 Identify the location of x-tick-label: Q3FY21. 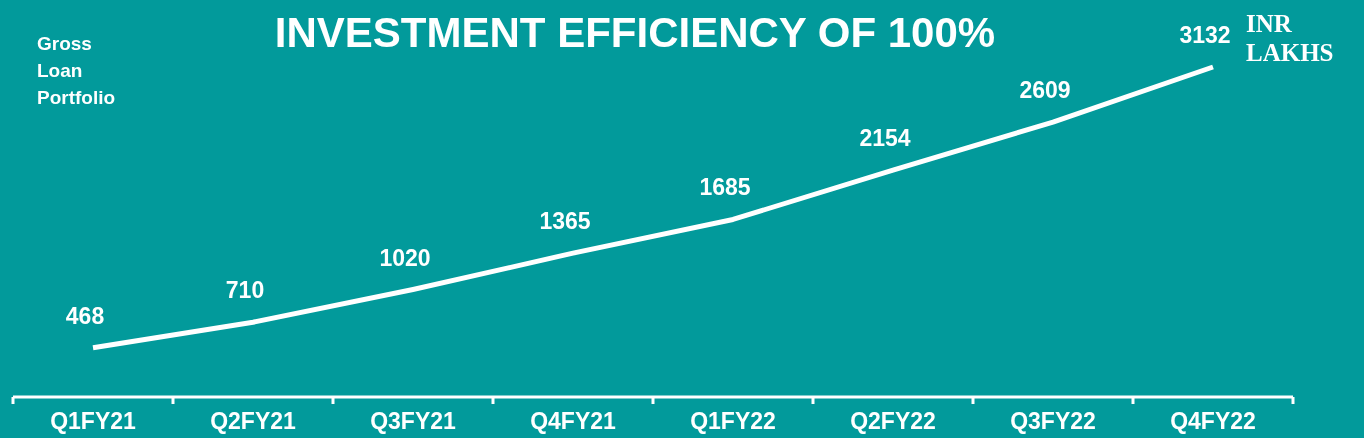
(413, 421).